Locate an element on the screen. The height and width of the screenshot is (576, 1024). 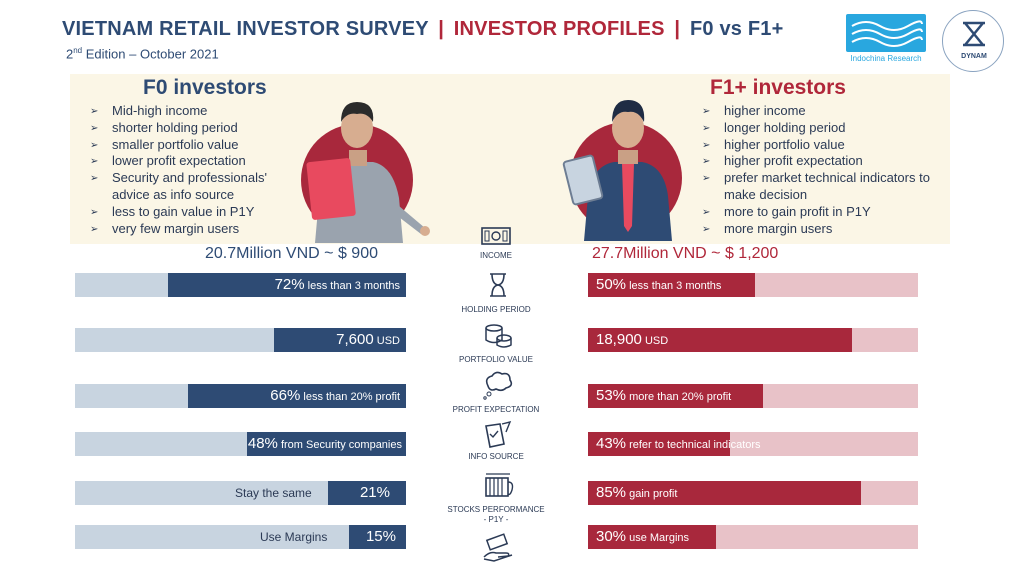
f1-margin-fill is located at coordinates (652, 537).